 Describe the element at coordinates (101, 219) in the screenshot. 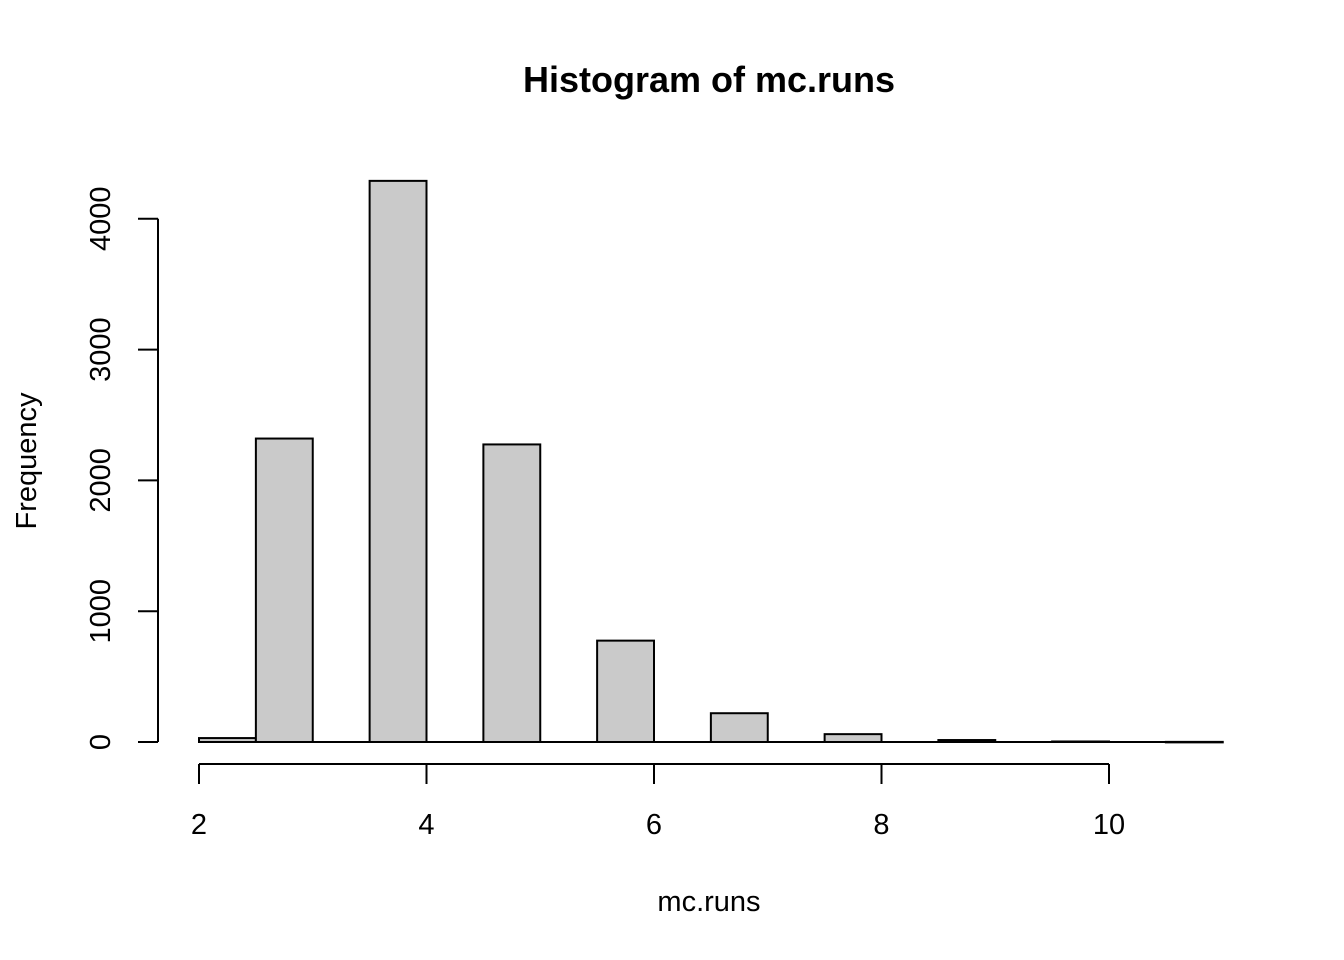

I see `y-tick-label-4000: 4000` at that location.